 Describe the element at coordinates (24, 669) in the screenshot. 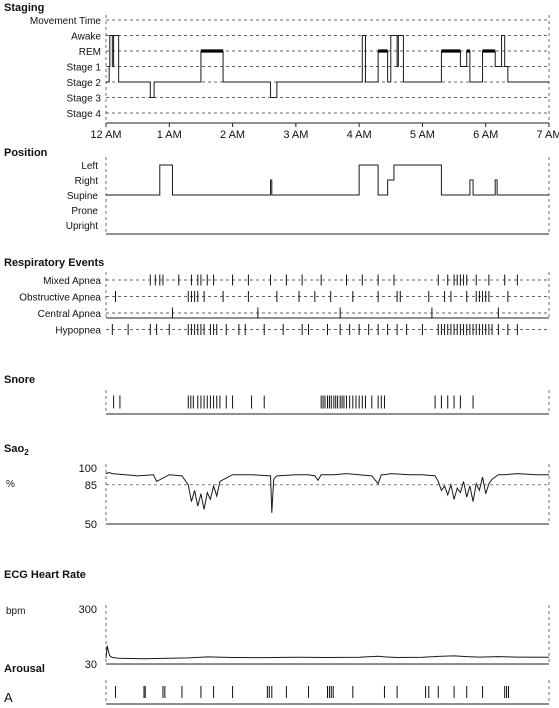

I see `arousal-title: Arousal` at that location.